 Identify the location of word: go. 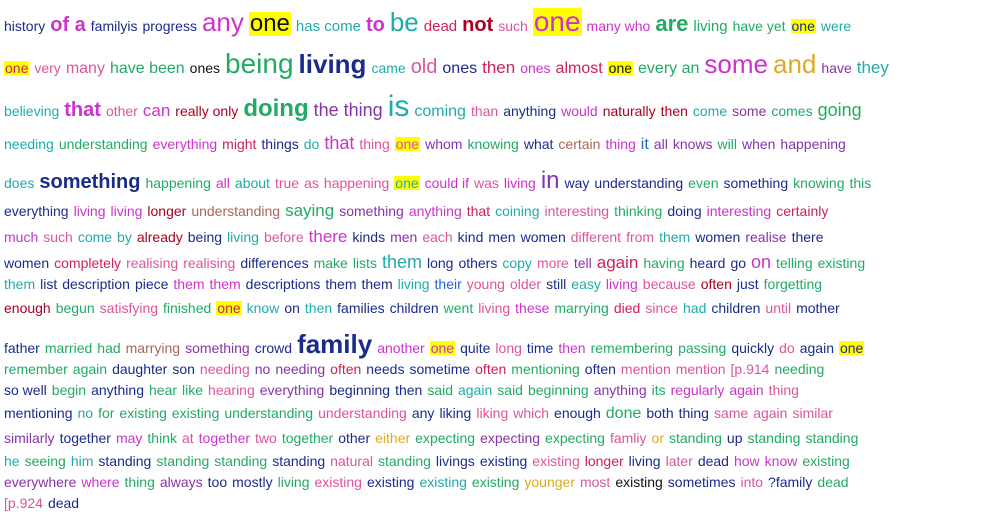
(738, 263).